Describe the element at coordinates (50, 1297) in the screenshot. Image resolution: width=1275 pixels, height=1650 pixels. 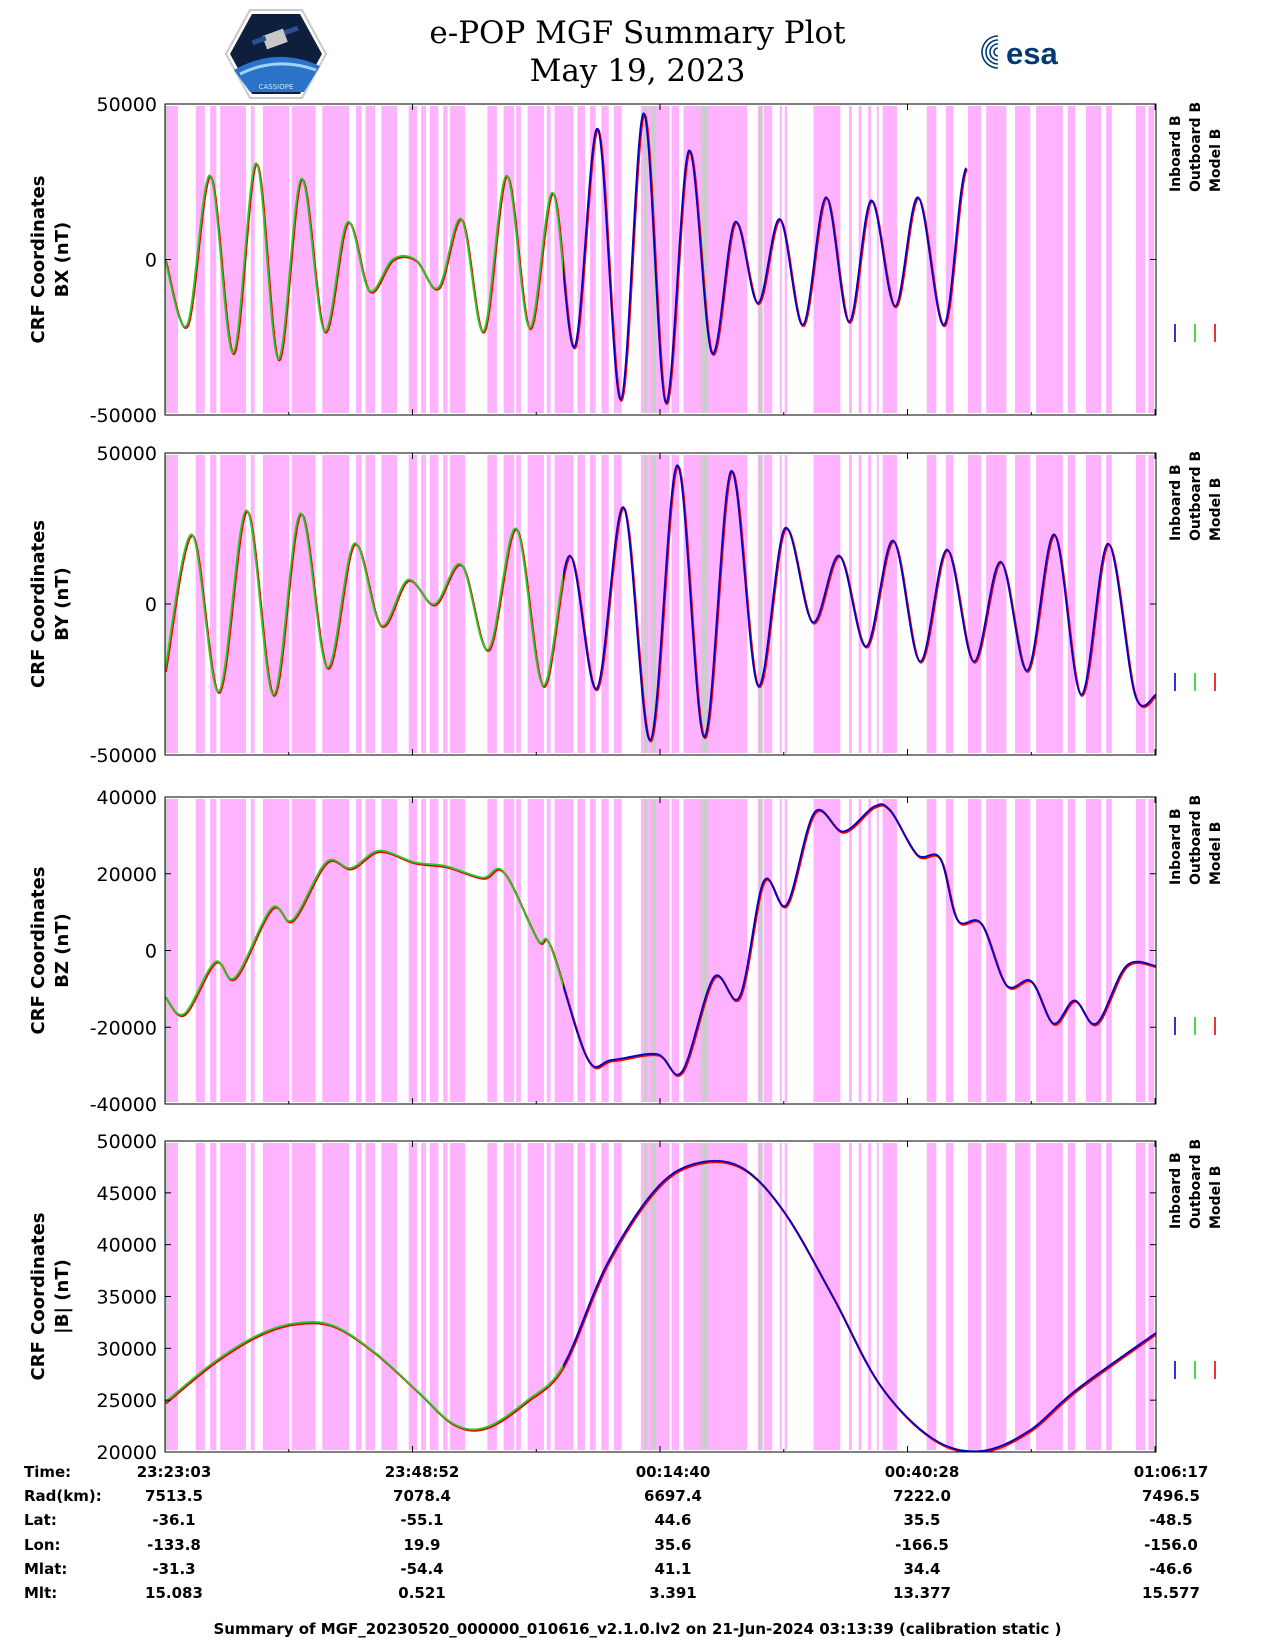
I see `y-axis-label: CRF Coordinates |B| (nT)` at that location.